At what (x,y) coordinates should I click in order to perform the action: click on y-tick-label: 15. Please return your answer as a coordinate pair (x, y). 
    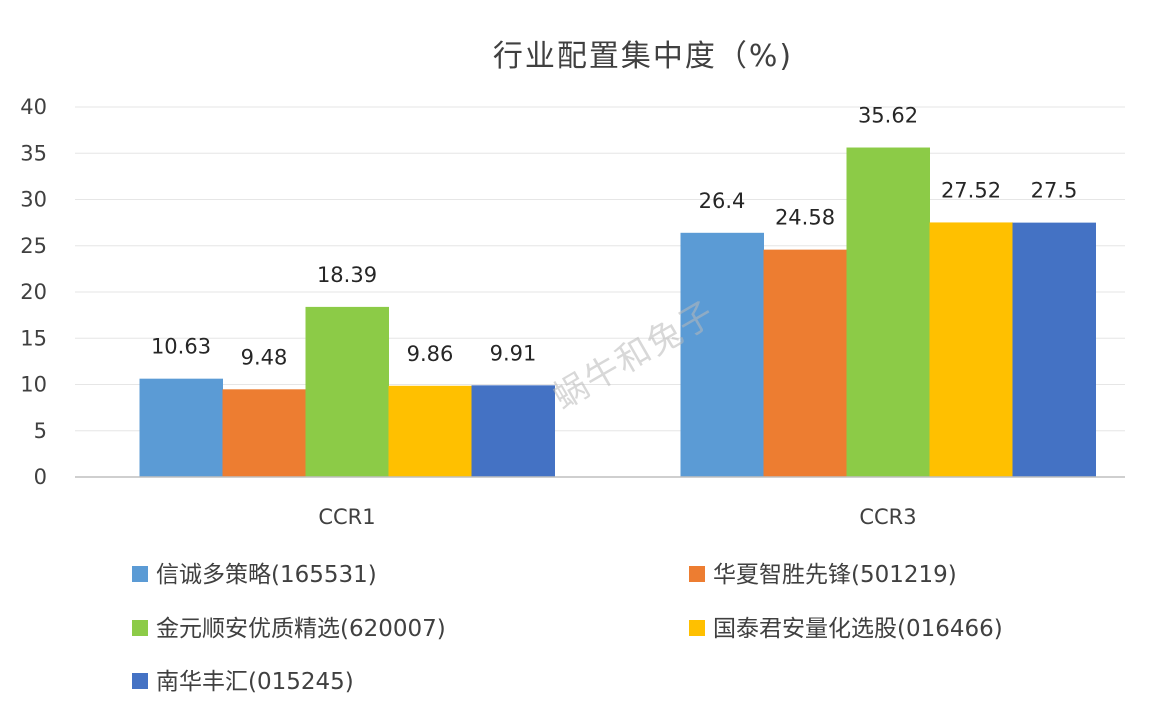
    Looking at the image, I should click on (33, 338).